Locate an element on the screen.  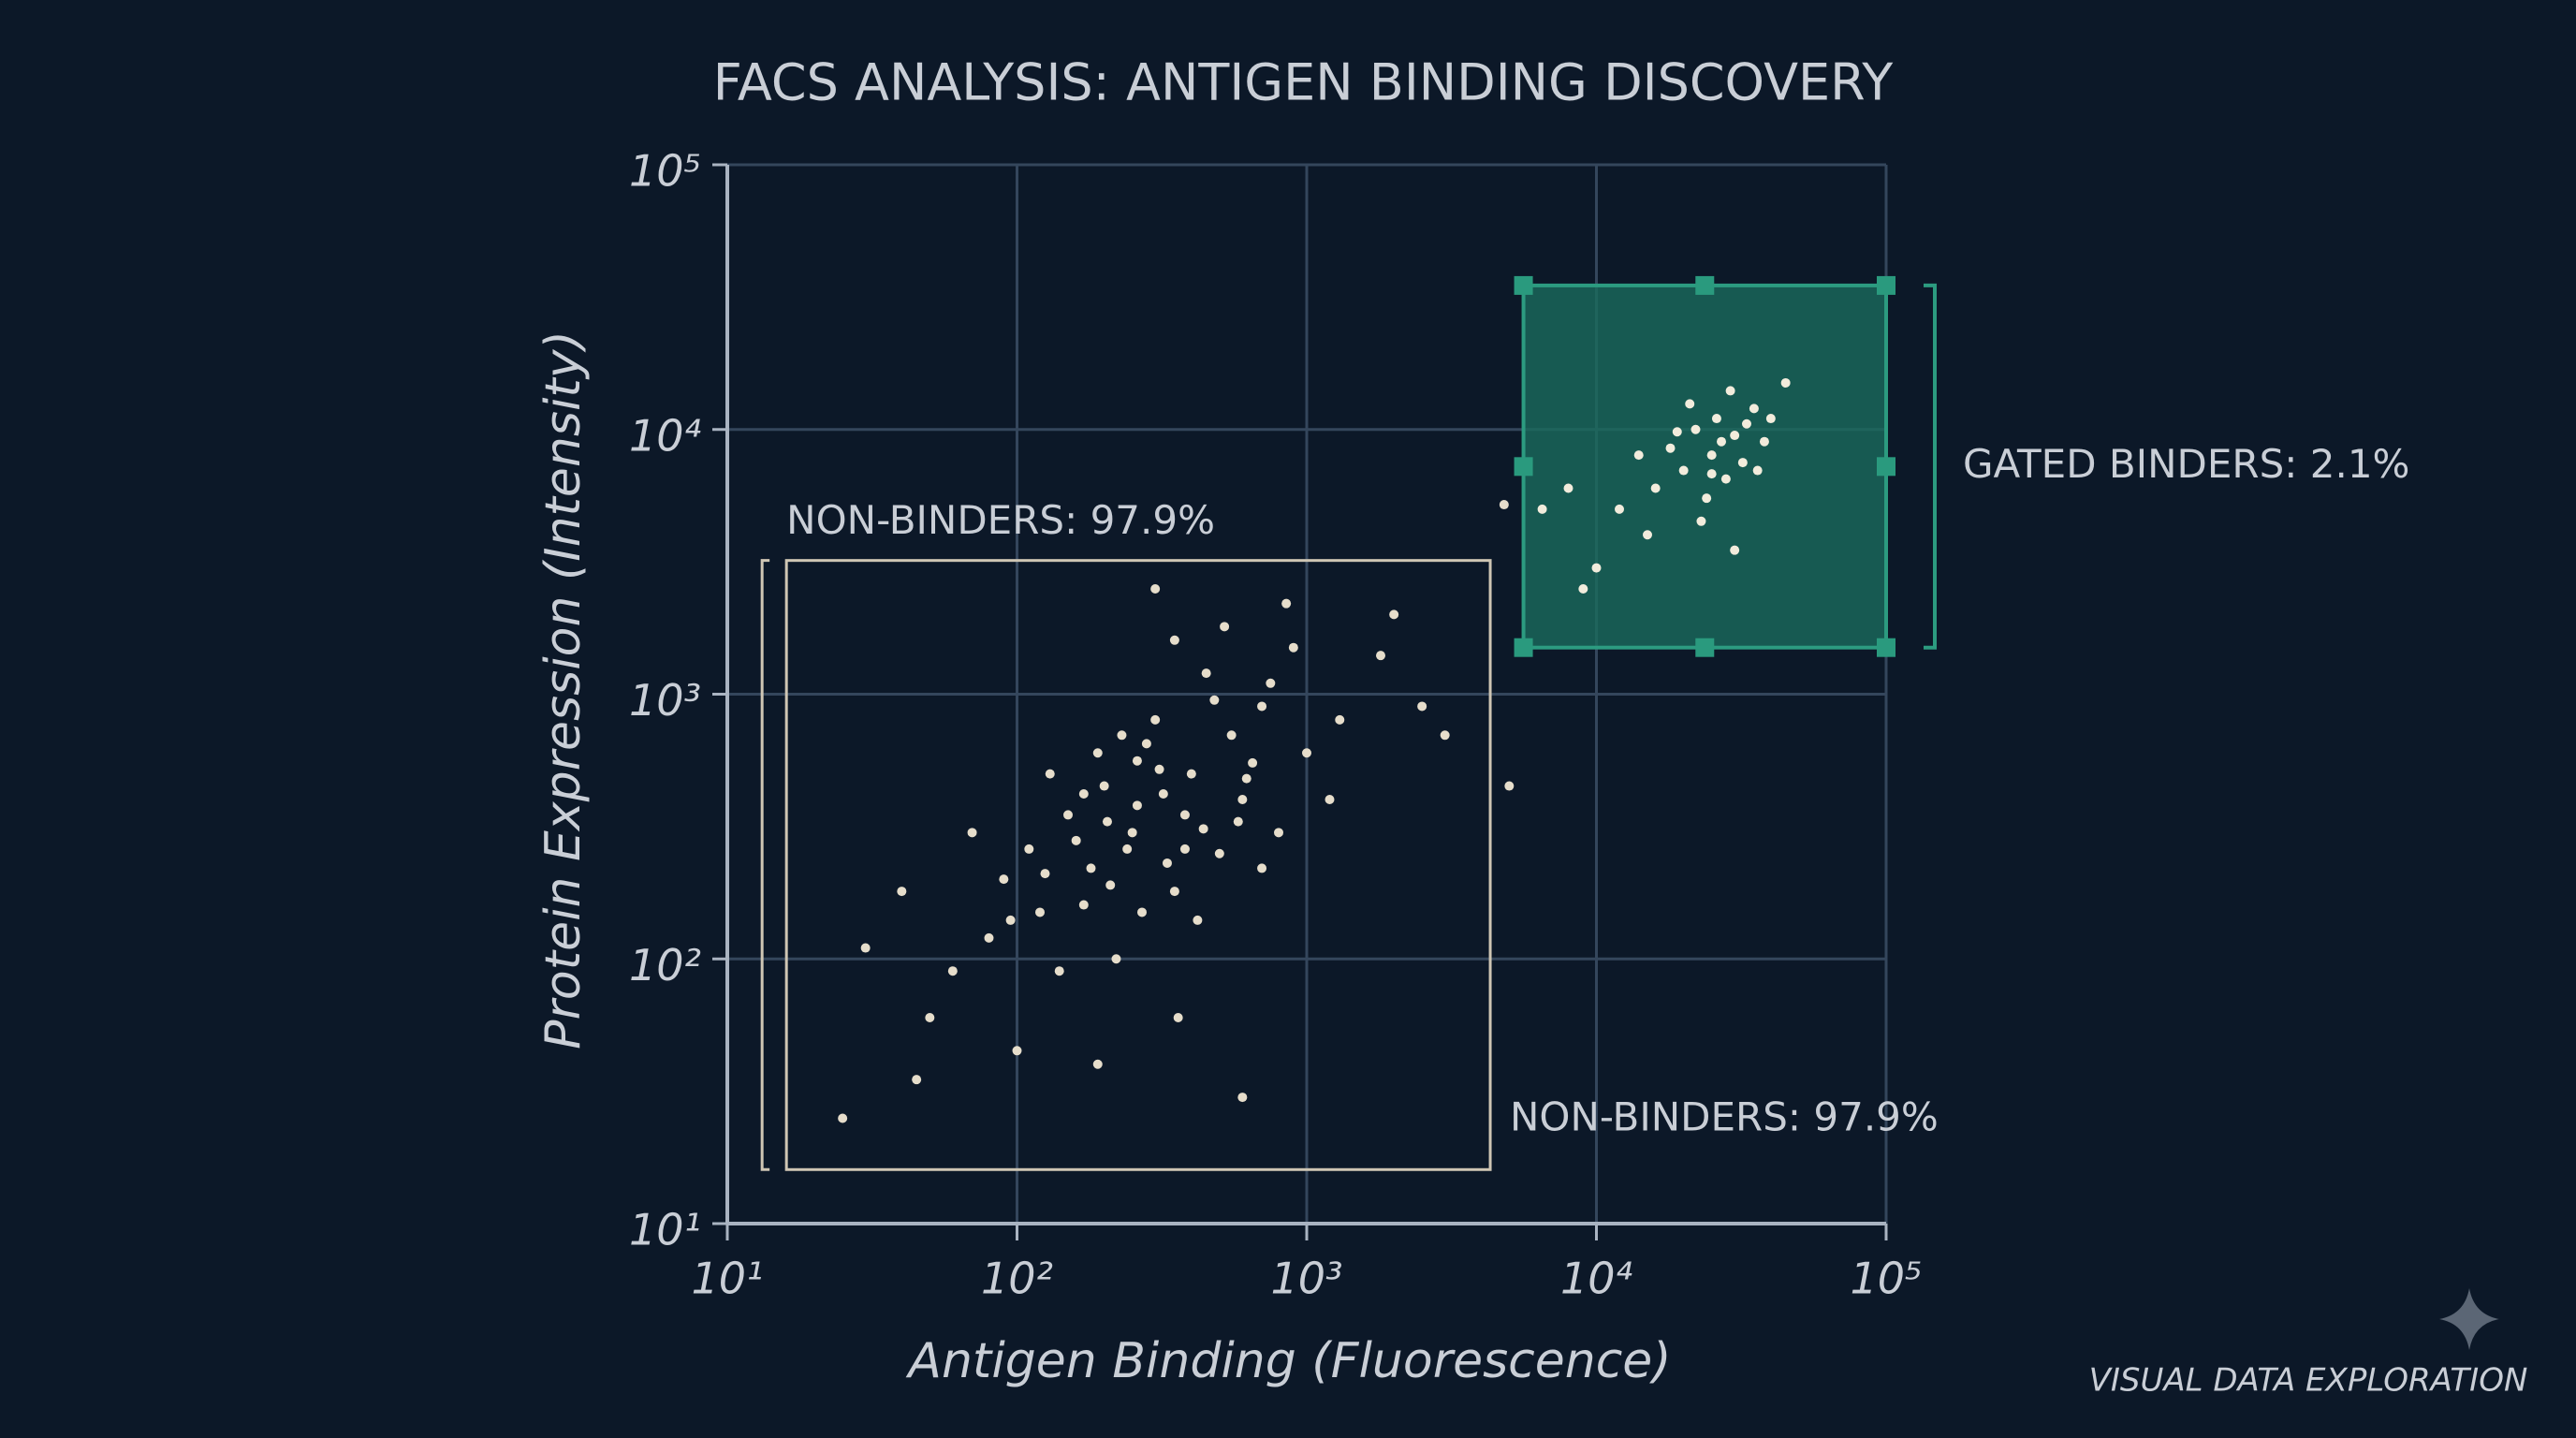
y-tick-label: 10³ is located at coordinates (665, 700).